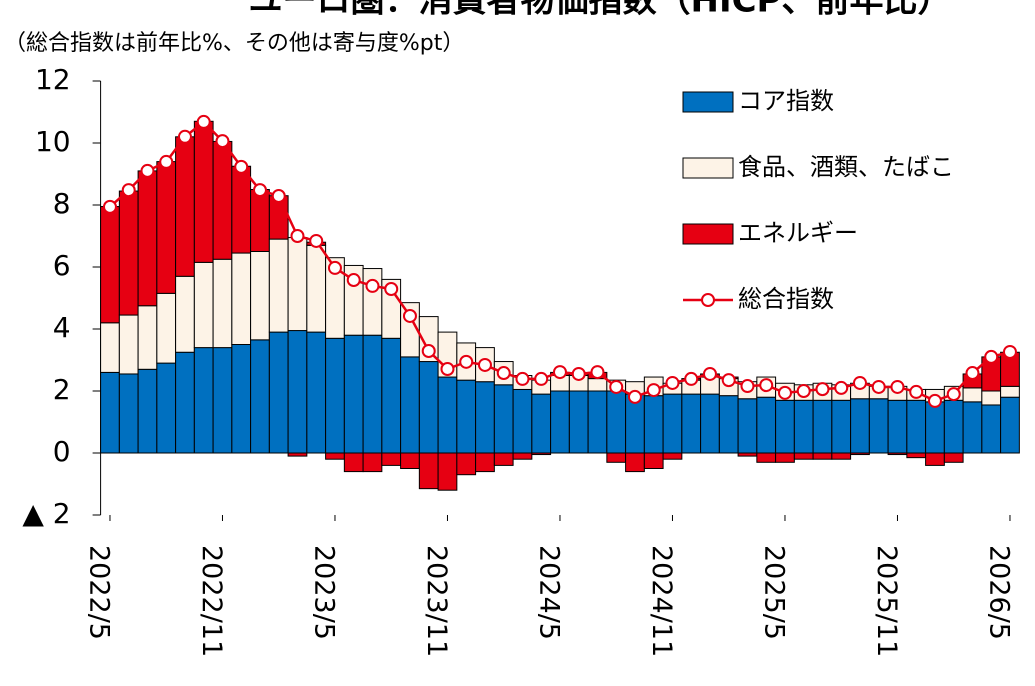 The image size is (1035, 686). What do you see at coordinates (886, 601) in the screenshot?
I see `x-tick-label: 2025/11` at bounding box center [886, 601].